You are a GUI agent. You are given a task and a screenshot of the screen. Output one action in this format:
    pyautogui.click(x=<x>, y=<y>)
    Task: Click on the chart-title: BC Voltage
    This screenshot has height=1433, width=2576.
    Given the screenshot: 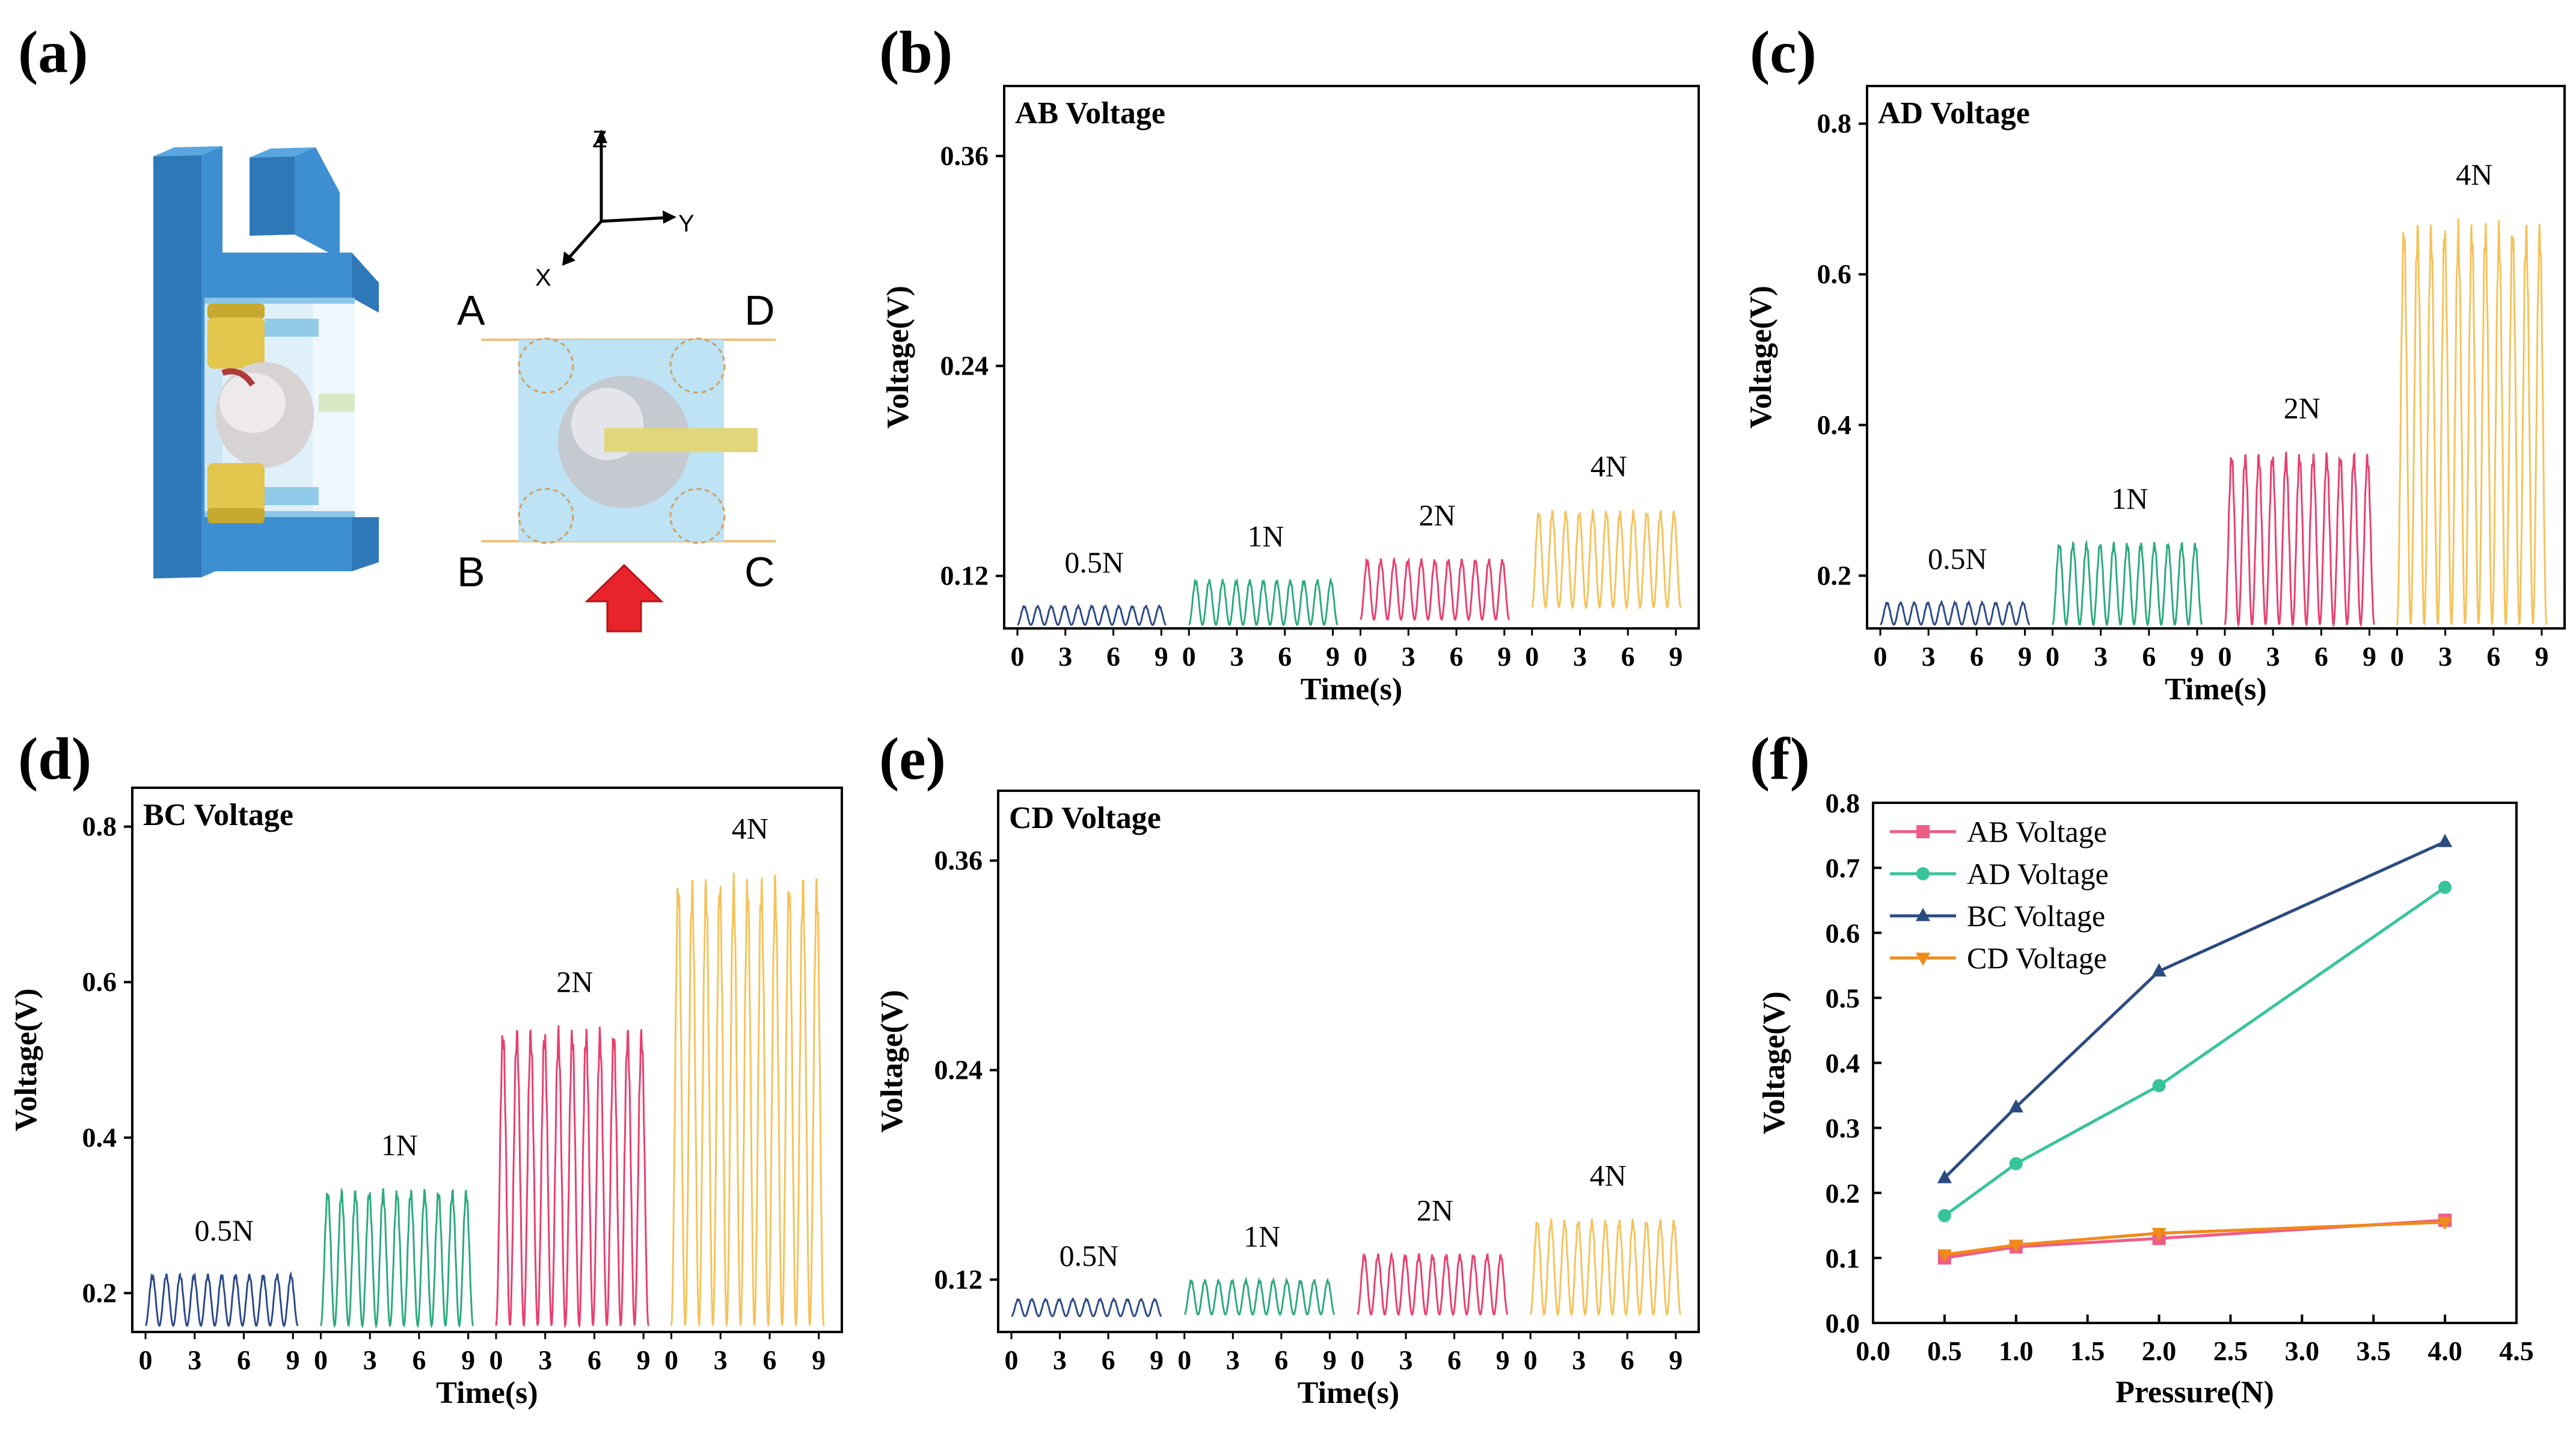 What is the action you would take?
    pyautogui.click(x=218, y=815)
    